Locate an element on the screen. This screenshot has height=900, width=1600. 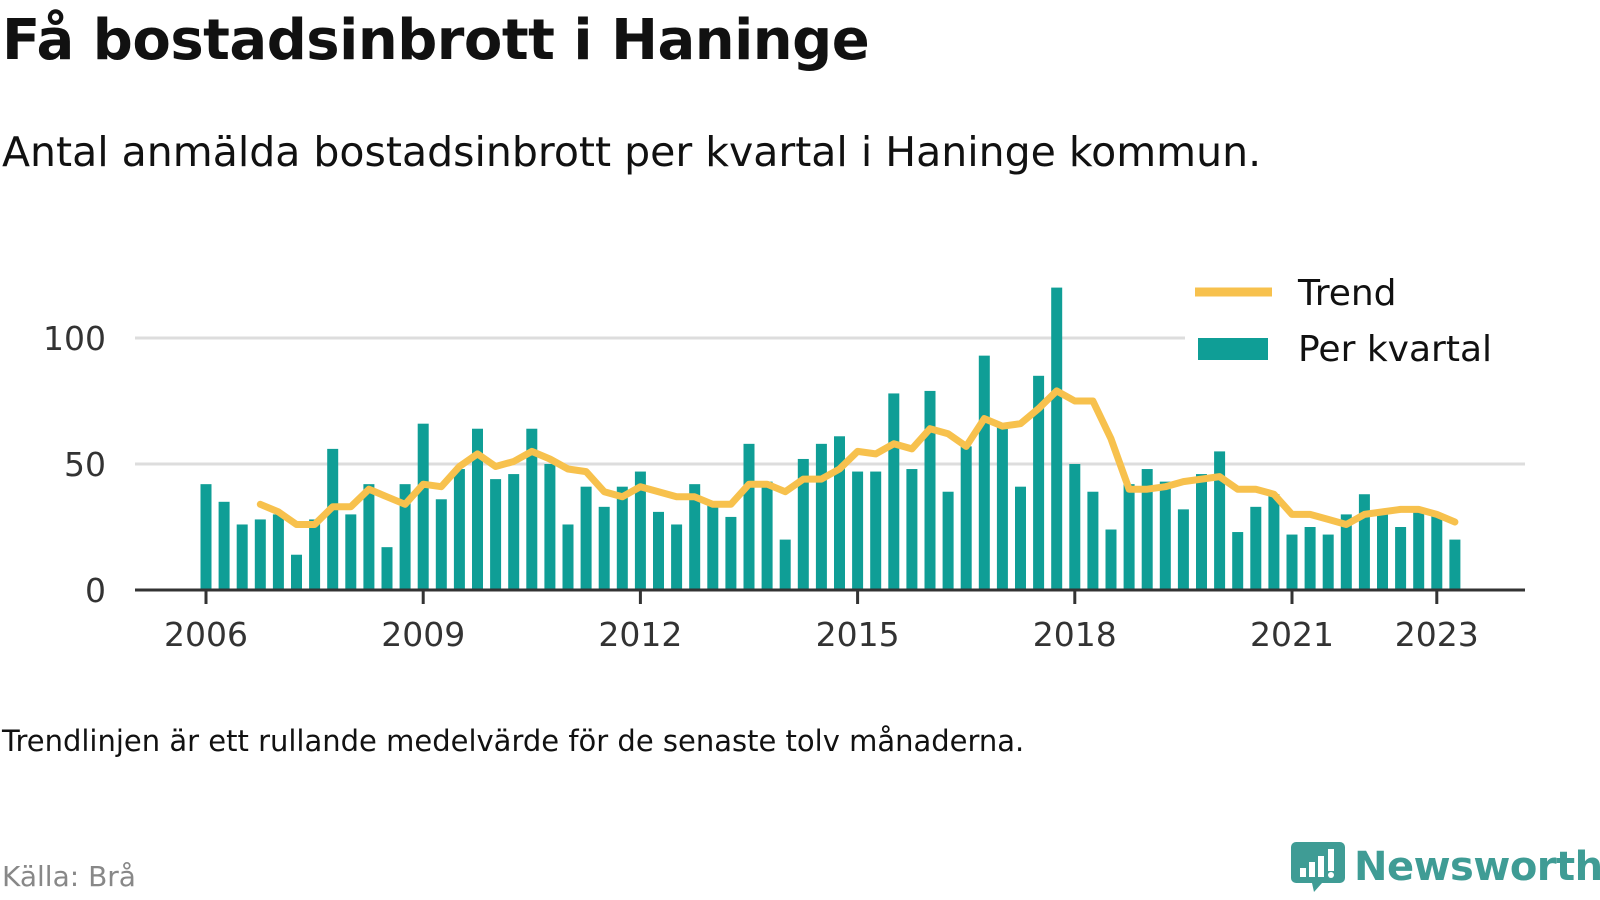
trend-line is located at coordinates (857, 457).